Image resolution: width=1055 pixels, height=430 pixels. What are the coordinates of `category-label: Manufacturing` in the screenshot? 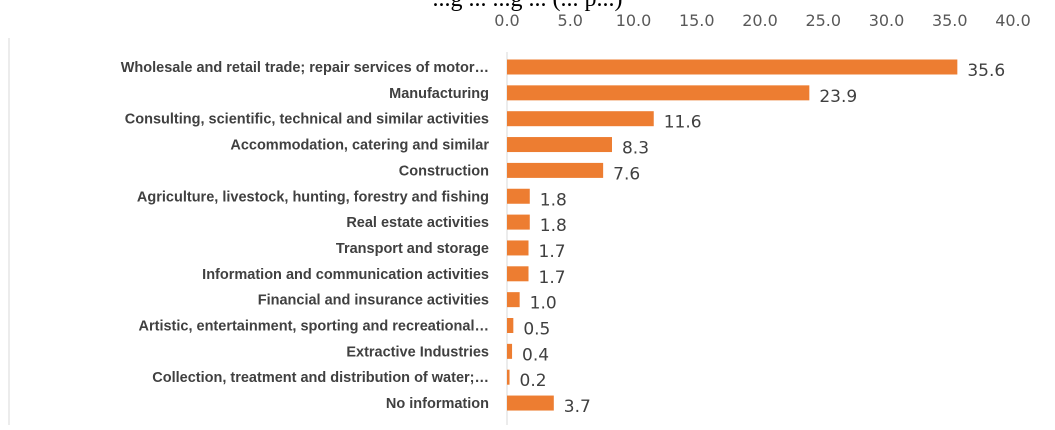 It's located at (439, 94).